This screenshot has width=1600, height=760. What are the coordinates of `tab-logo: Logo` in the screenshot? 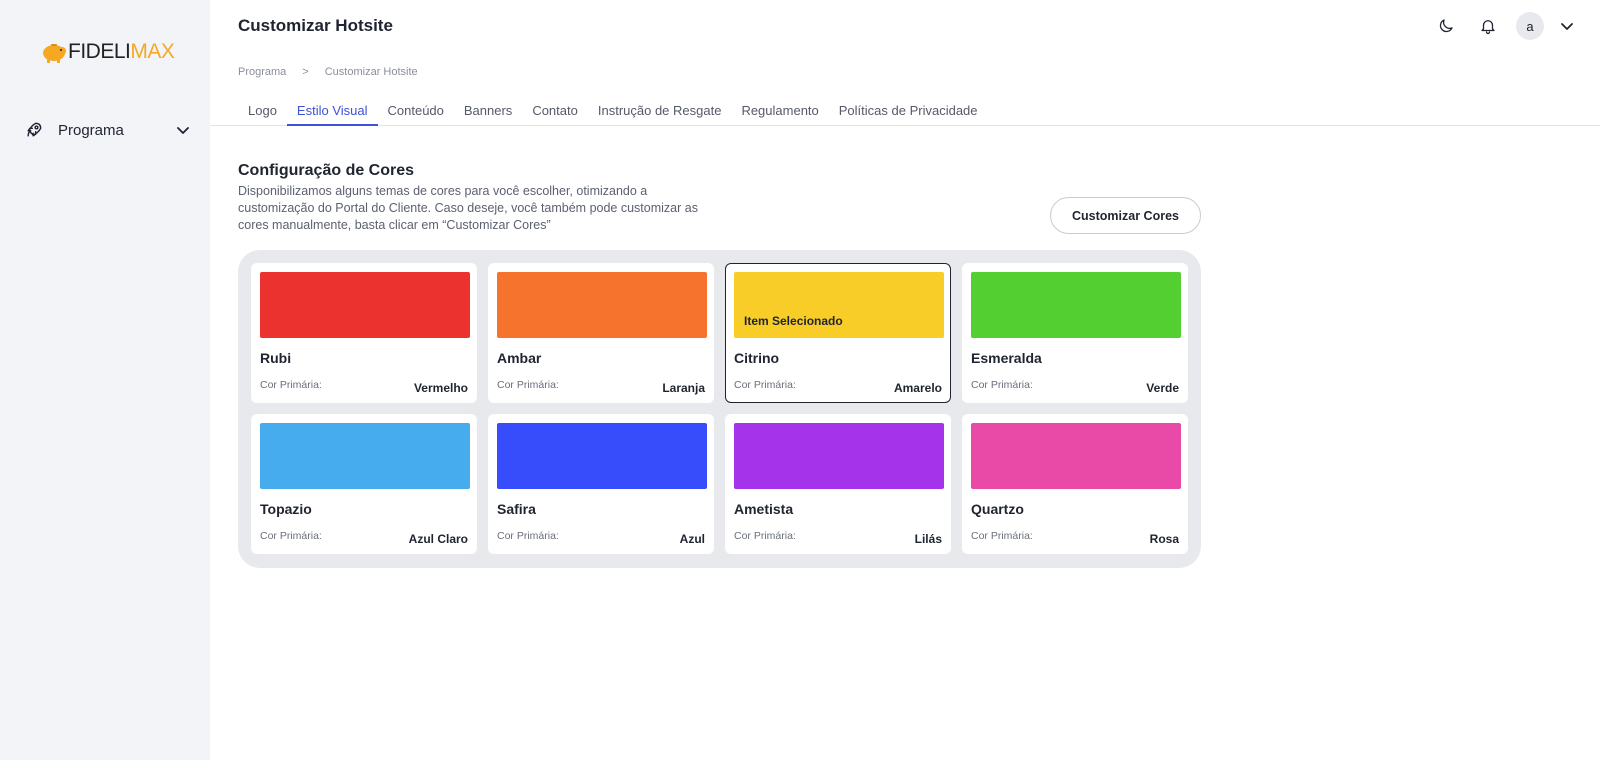 It's located at (262, 110).